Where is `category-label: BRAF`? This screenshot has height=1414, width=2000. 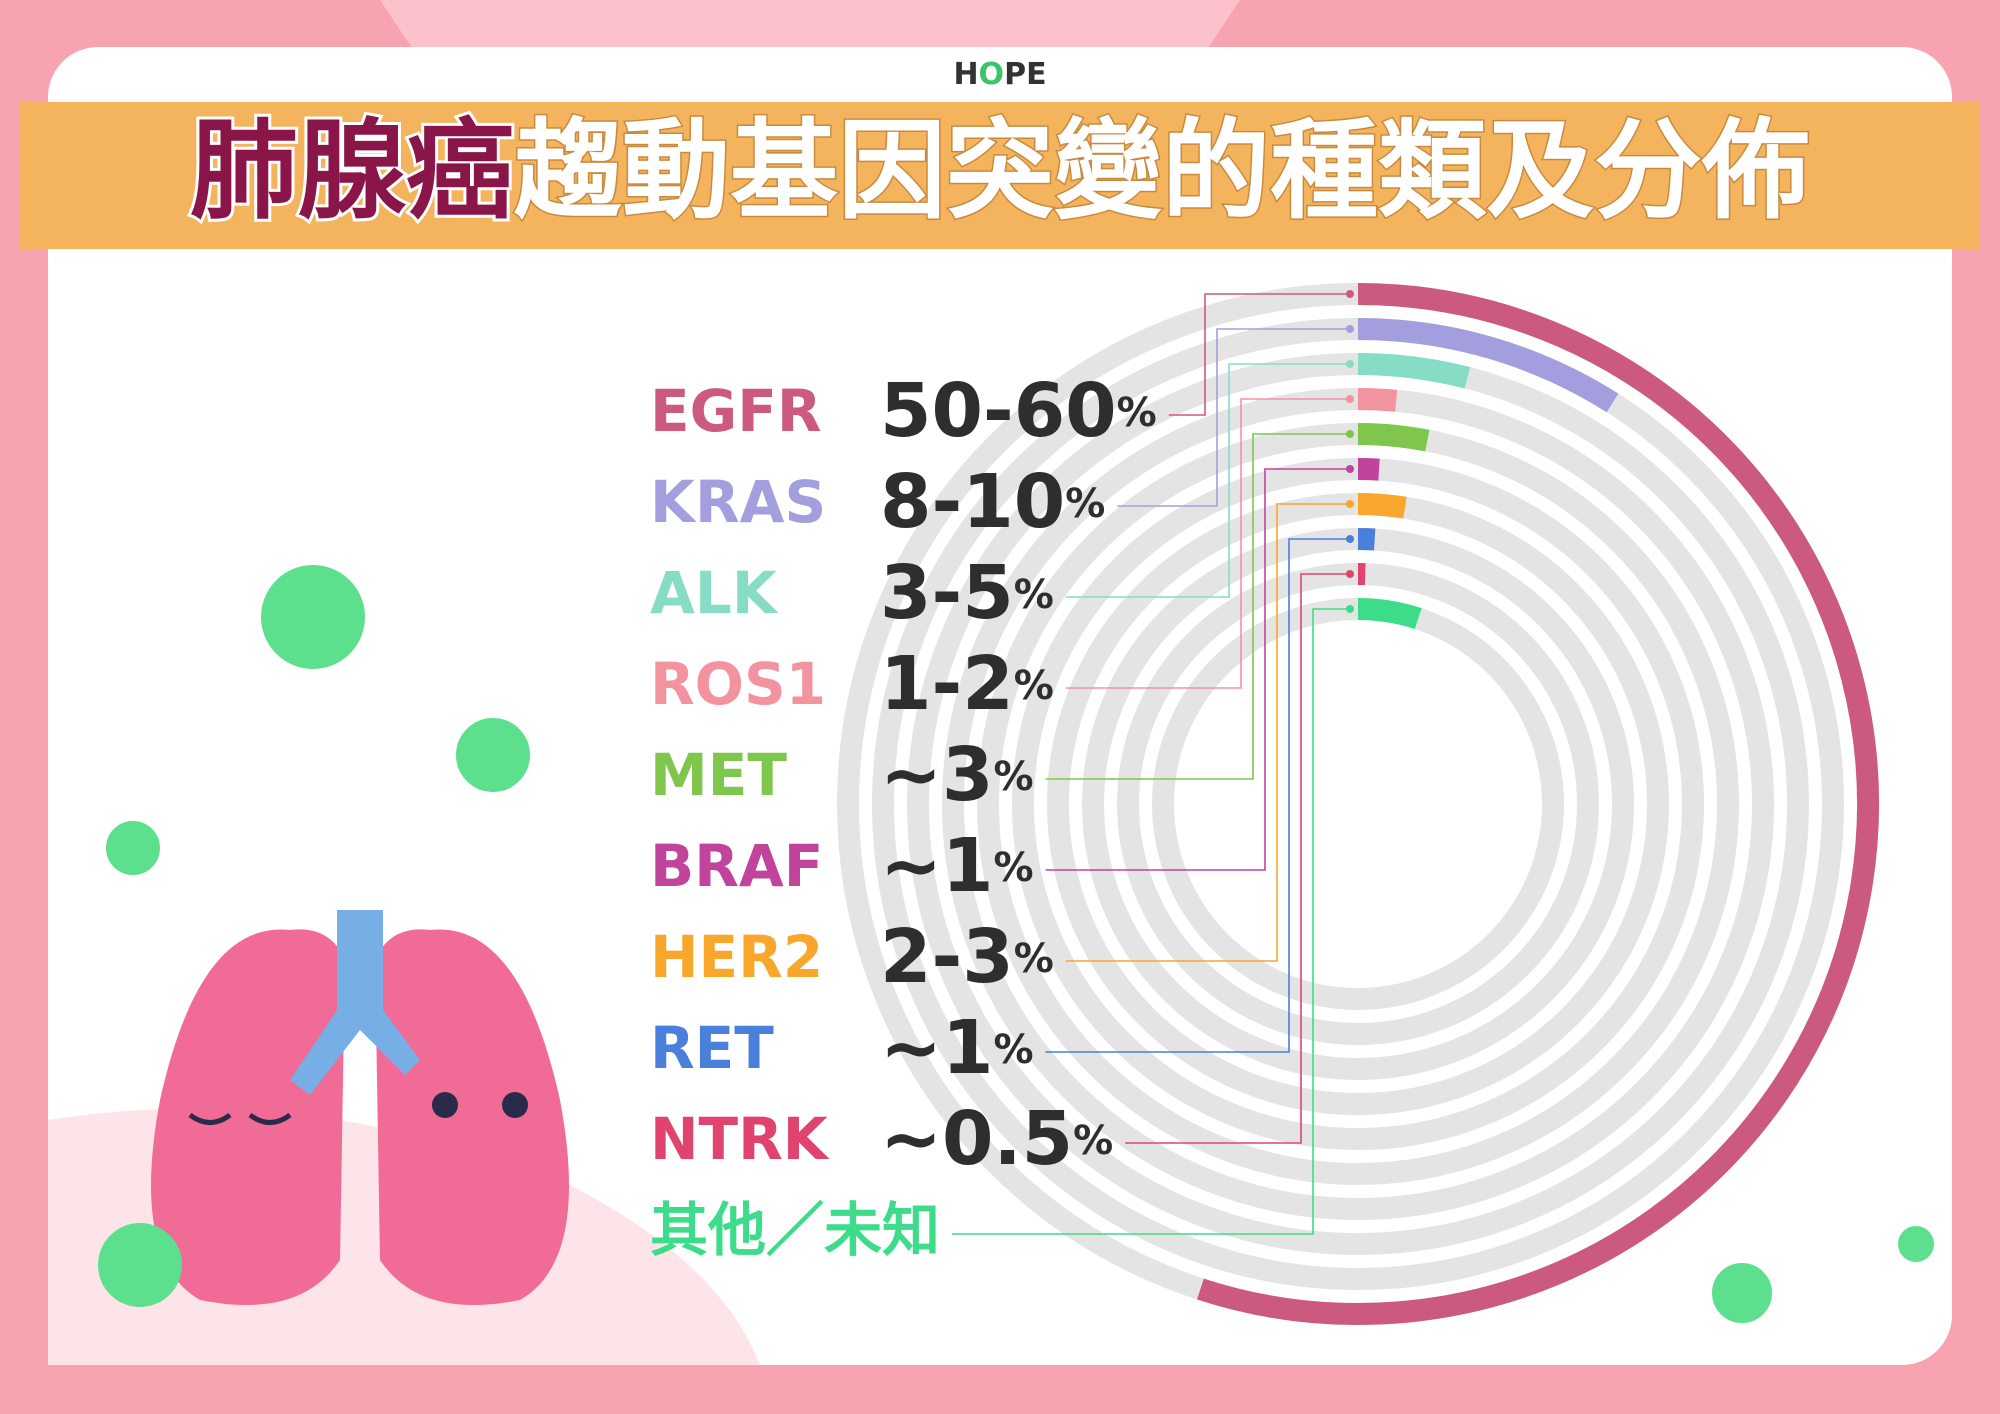 category-label: BRAF is located at coordinates (736, 866).